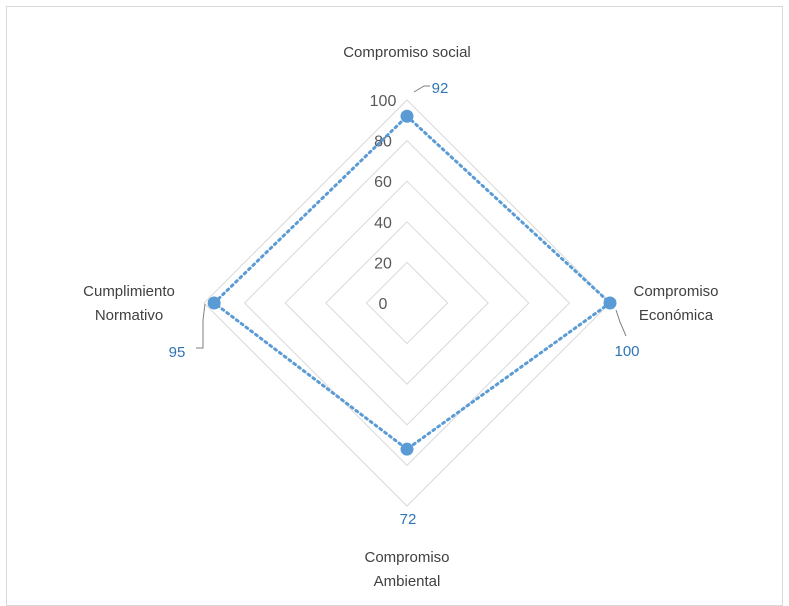 This screenshot has height=606, width=789. Describe the element at coordinates (408, 519) in the screenshot. I see `data-label-3: 72` at that location.